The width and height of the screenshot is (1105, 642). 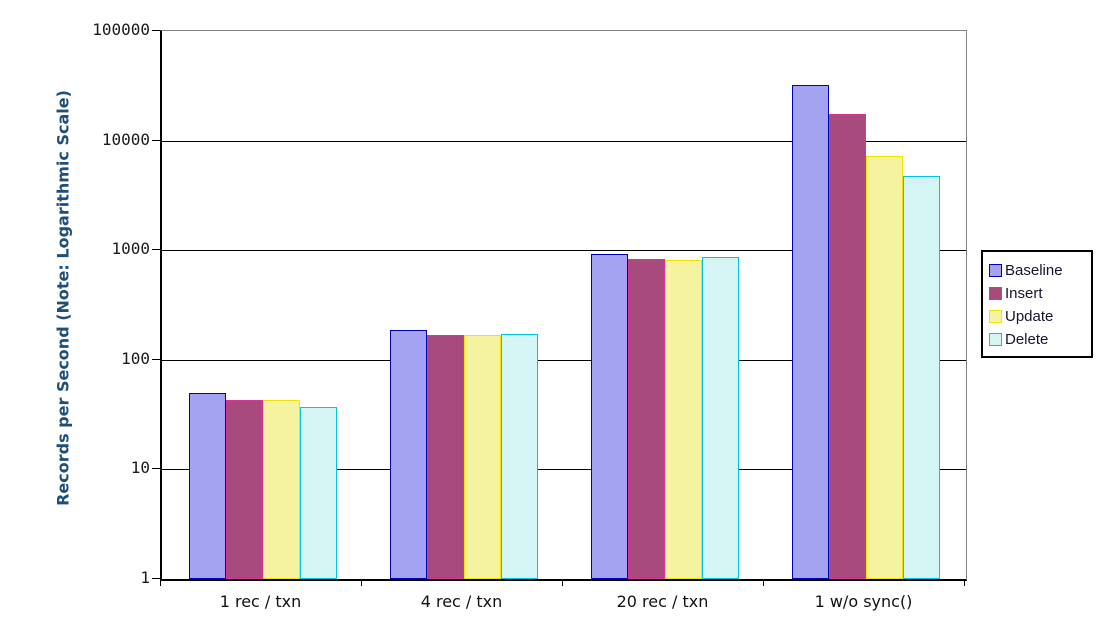 I want to click on legend-label: Delete, so click(x=1027, y=339).